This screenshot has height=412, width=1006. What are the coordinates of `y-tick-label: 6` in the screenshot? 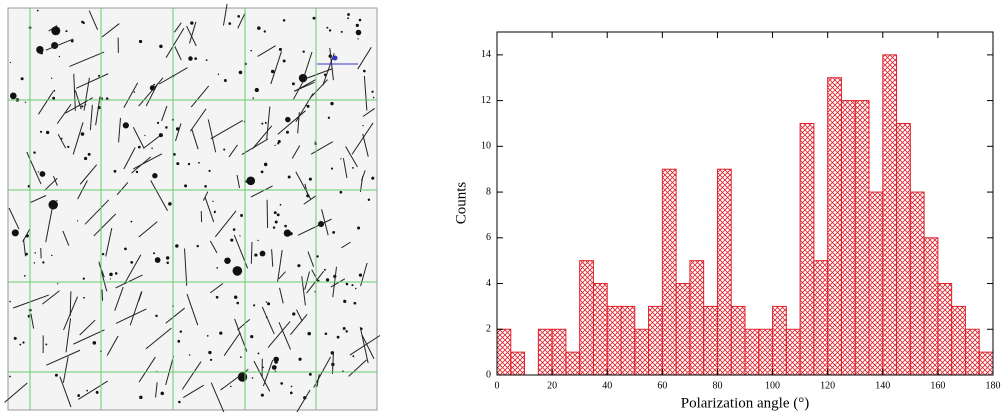 It's located at (488, 237).